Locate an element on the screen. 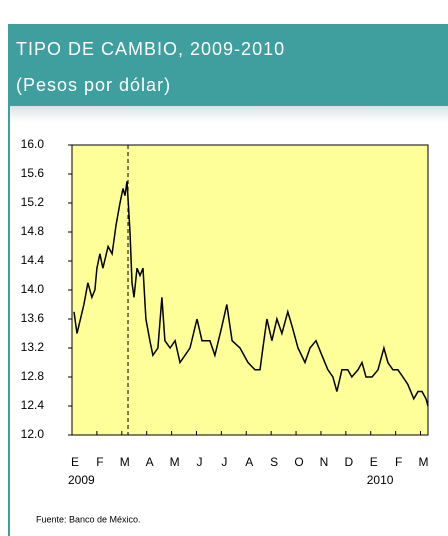 The width and height of the screenshot is (448, 536). x-tick-label: O is located at coordinates (298, 462).